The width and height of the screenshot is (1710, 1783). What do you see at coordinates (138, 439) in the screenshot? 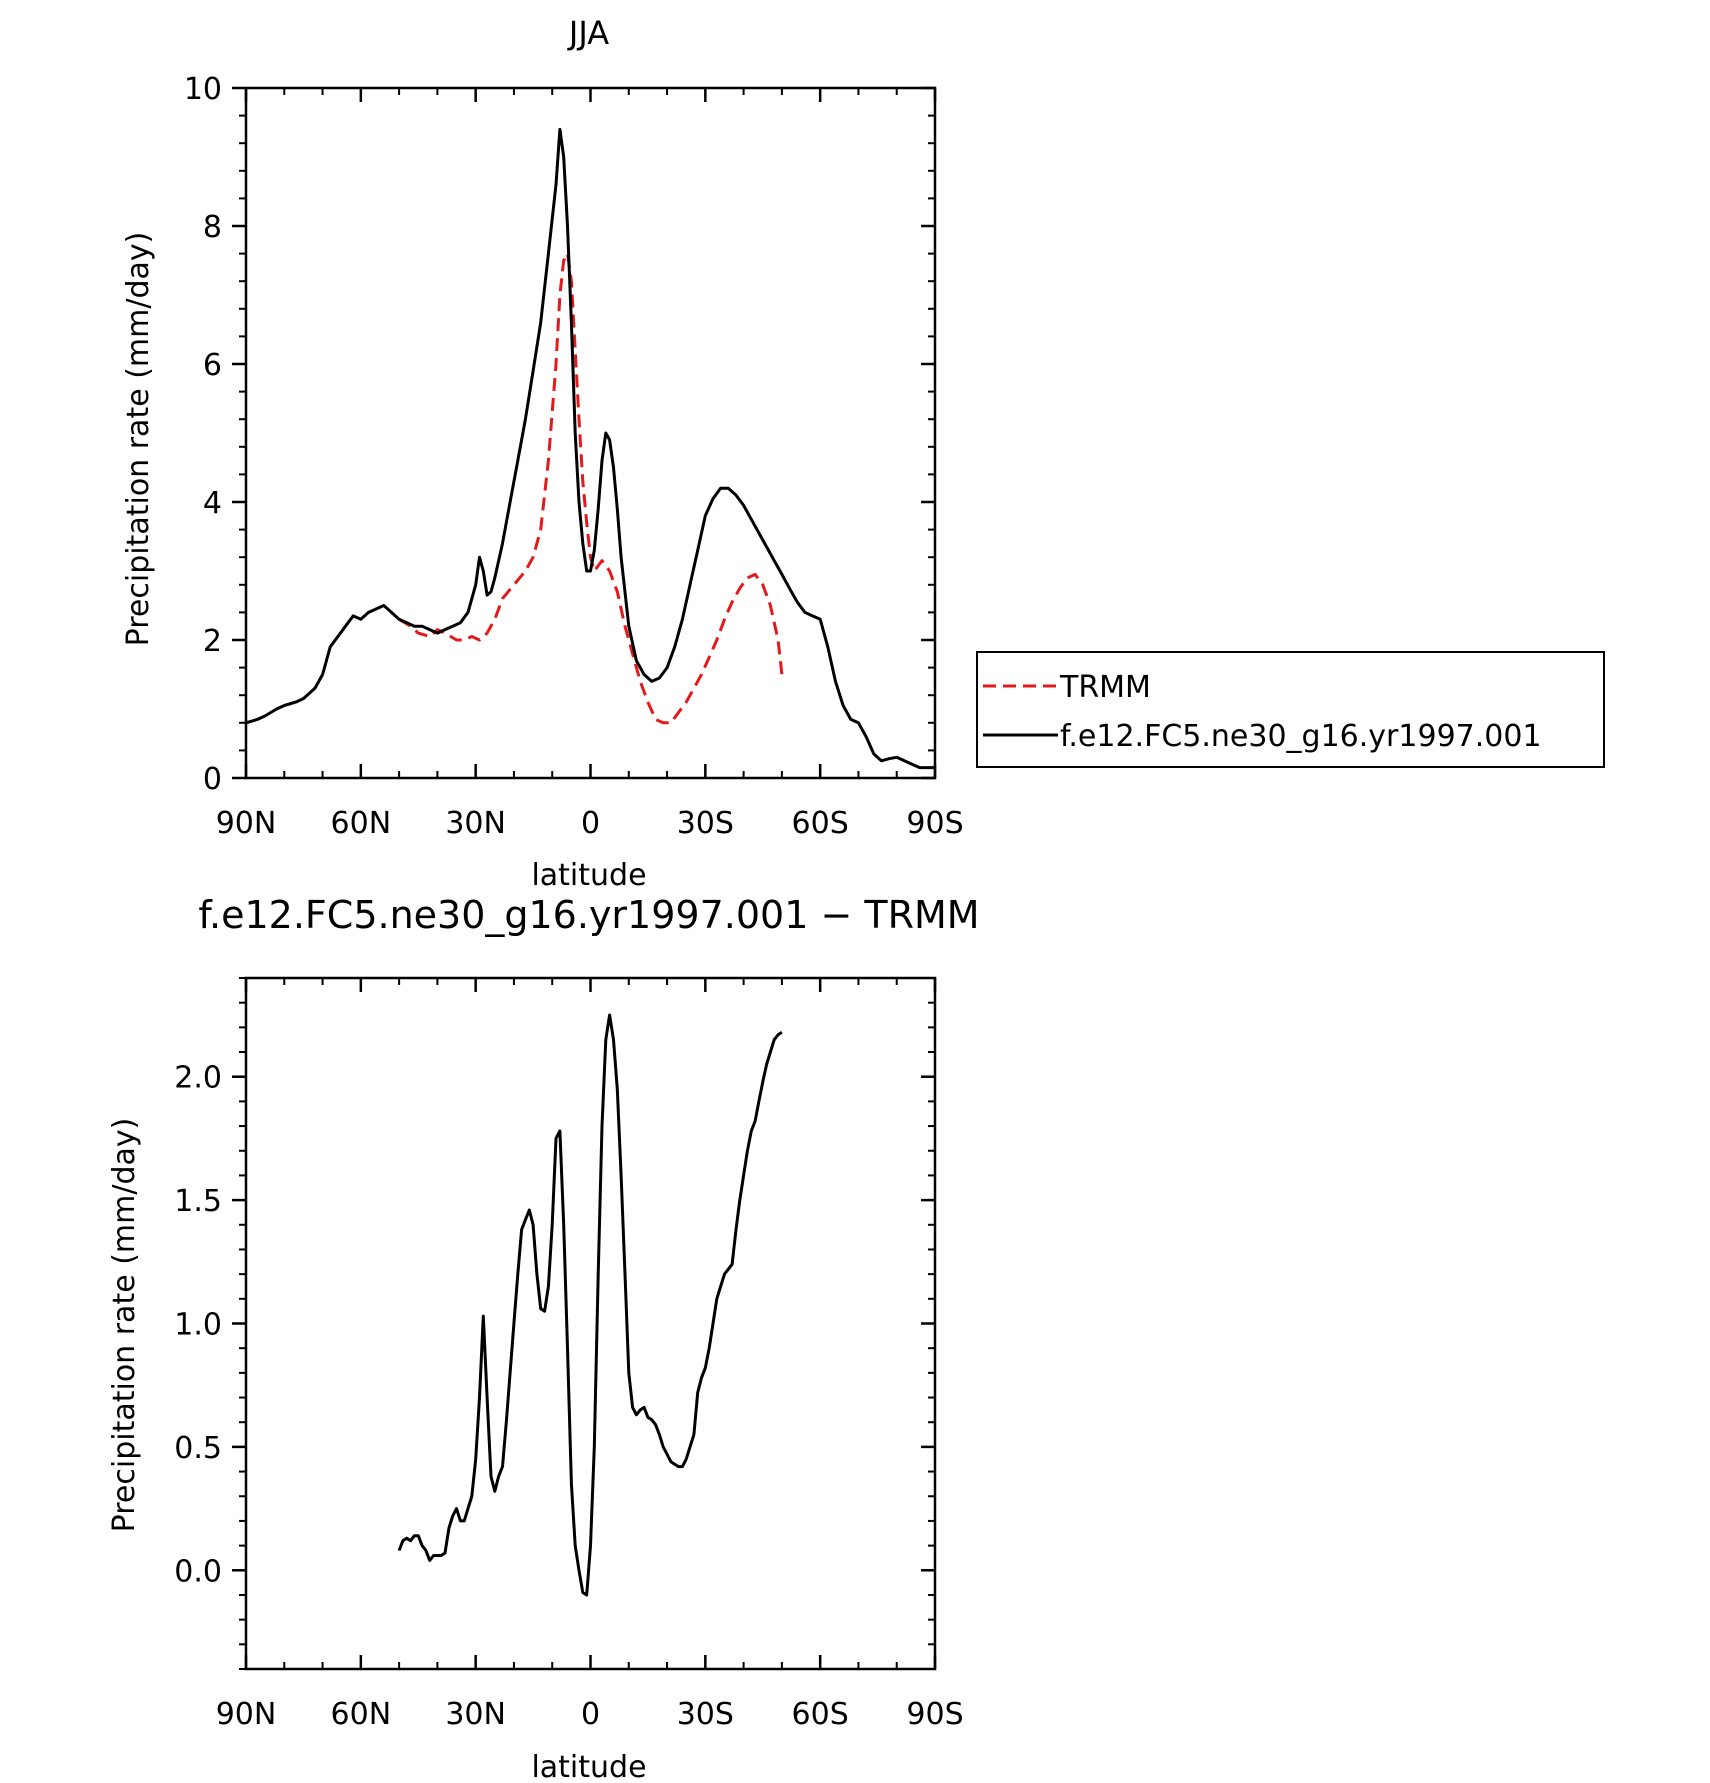
I see `top-y-axis-label: Precipitation rate (mm/day)` at bounding box center [138, 439].